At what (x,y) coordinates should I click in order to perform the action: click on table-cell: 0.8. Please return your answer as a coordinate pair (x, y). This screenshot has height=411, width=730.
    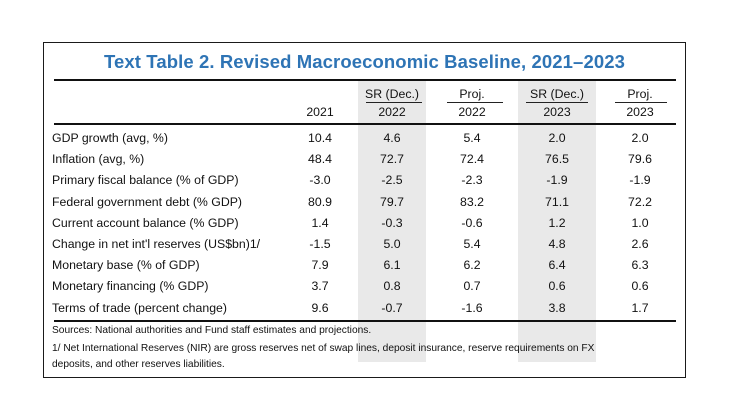
    Looking at the image, I should click on (392, 286).